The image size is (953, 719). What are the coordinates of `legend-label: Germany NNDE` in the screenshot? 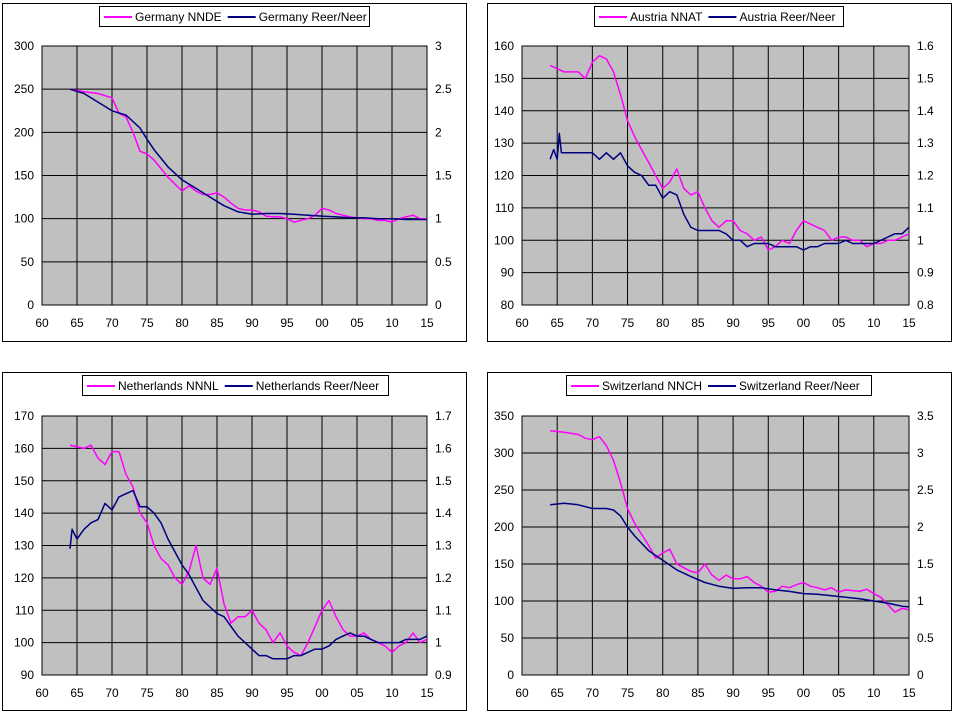 It's located at (178, 17).